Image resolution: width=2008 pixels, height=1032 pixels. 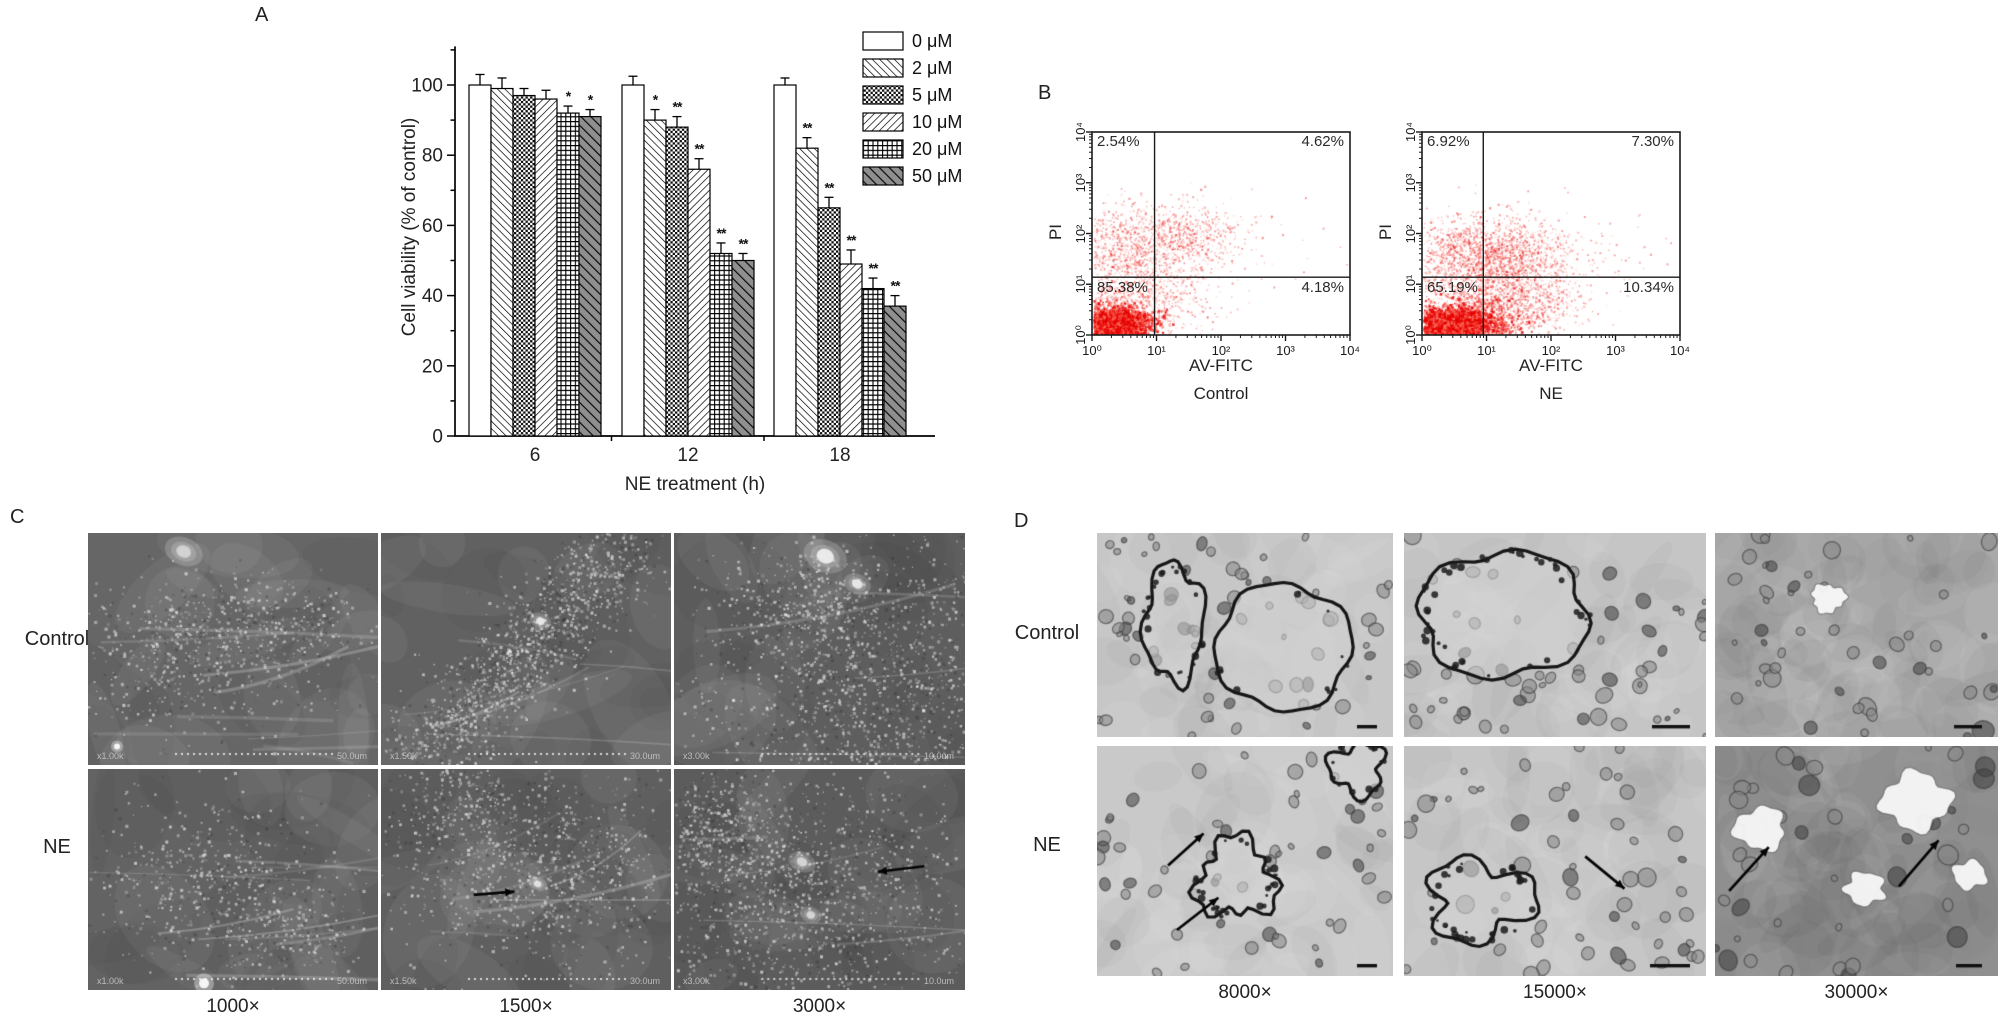 I want to click on sem-control-1500x-canvas, so click(x=526, y=649).